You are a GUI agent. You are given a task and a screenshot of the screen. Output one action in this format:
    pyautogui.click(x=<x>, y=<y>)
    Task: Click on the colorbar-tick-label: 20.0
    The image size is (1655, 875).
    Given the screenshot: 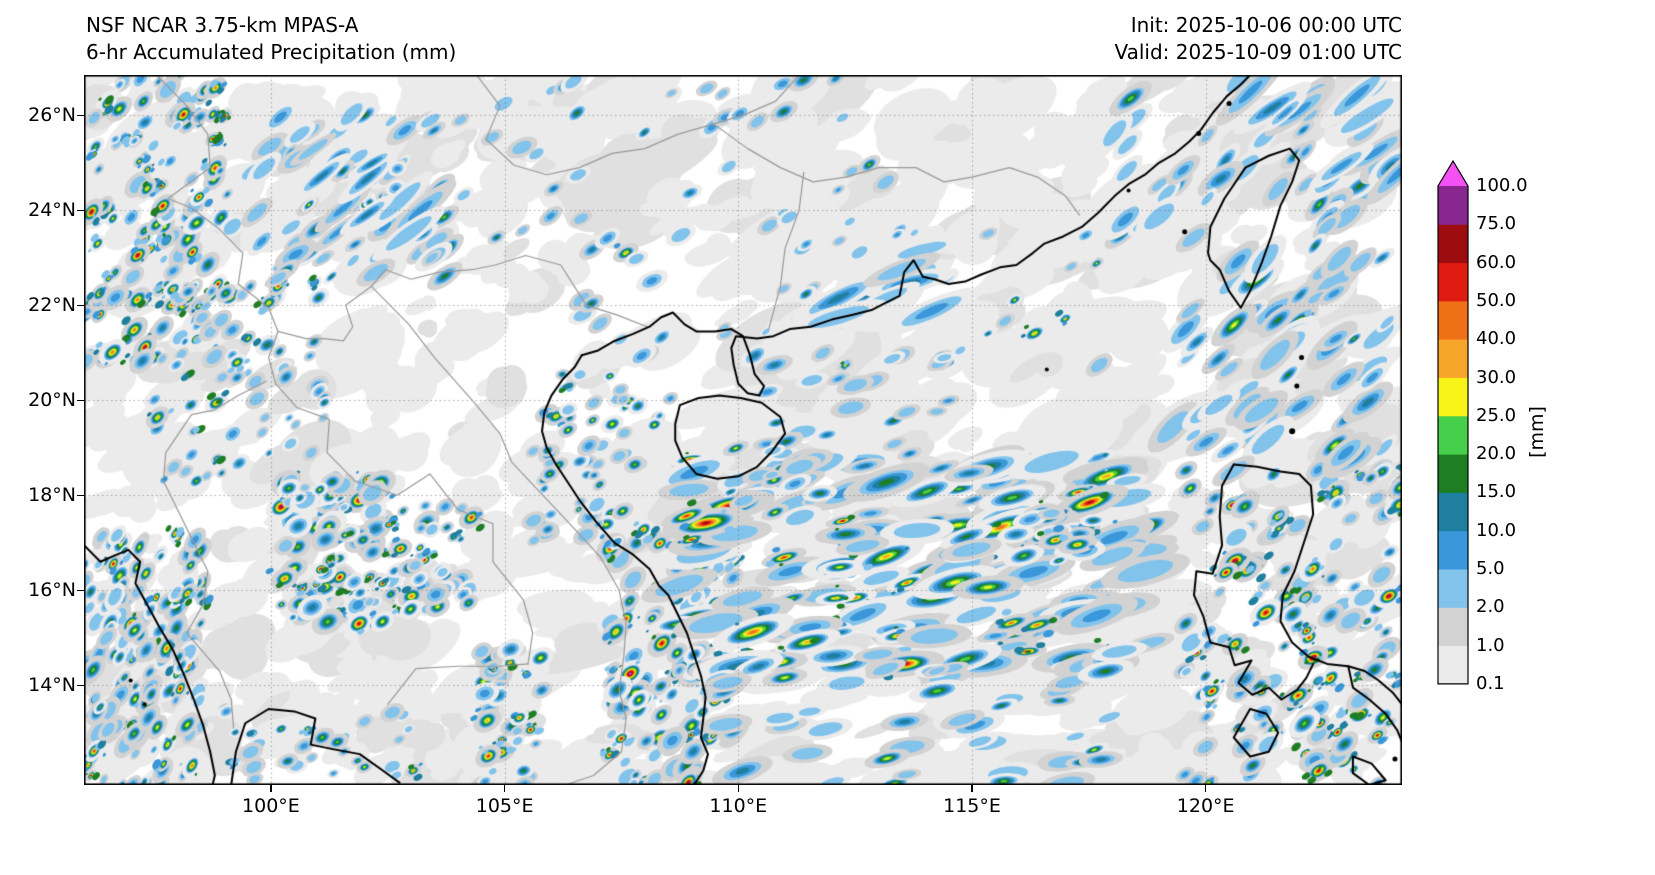 What is the action you would take?
    pyautogui.click(x=1496, y=454)
    